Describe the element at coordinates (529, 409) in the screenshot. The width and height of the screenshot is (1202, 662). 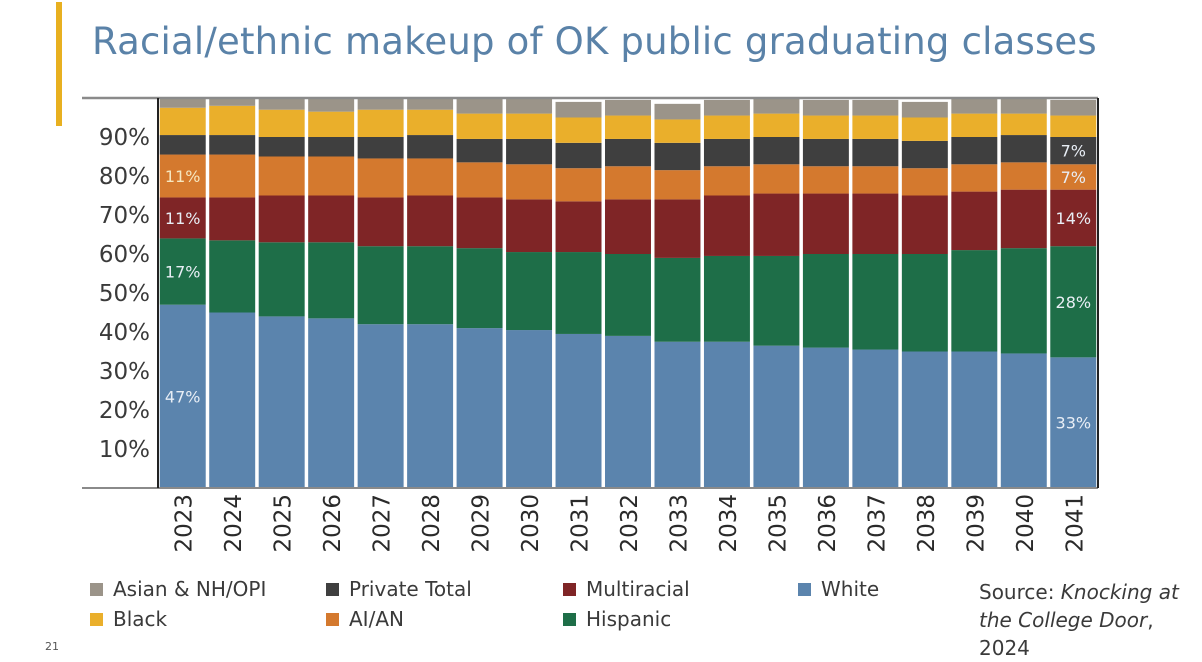
I see `bar-segment-white-2030` at that location.